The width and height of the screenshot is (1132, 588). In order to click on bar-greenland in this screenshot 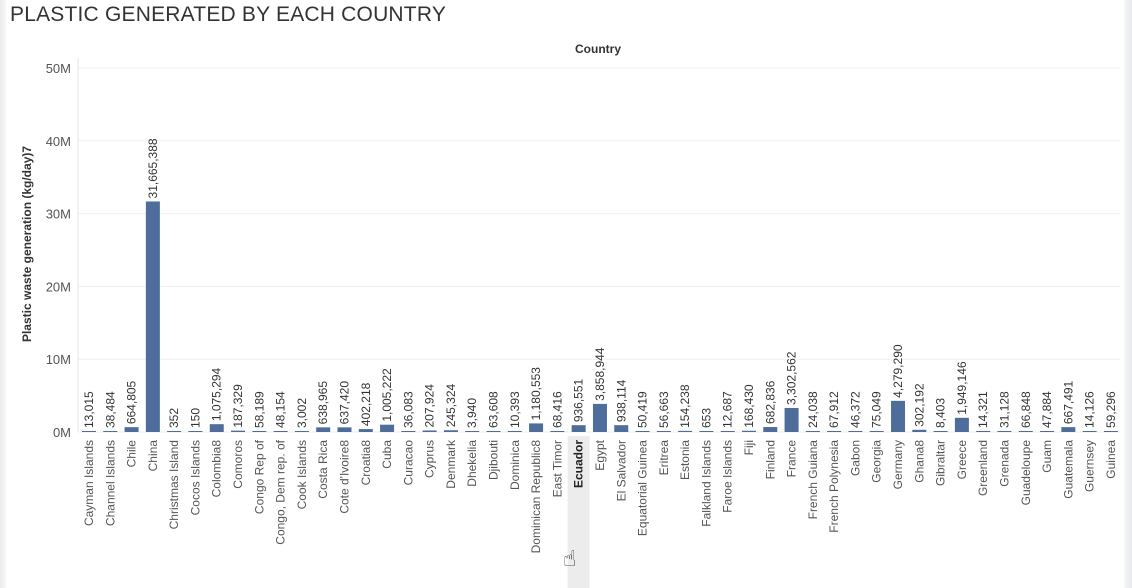, I will do `click(983, 431)`.